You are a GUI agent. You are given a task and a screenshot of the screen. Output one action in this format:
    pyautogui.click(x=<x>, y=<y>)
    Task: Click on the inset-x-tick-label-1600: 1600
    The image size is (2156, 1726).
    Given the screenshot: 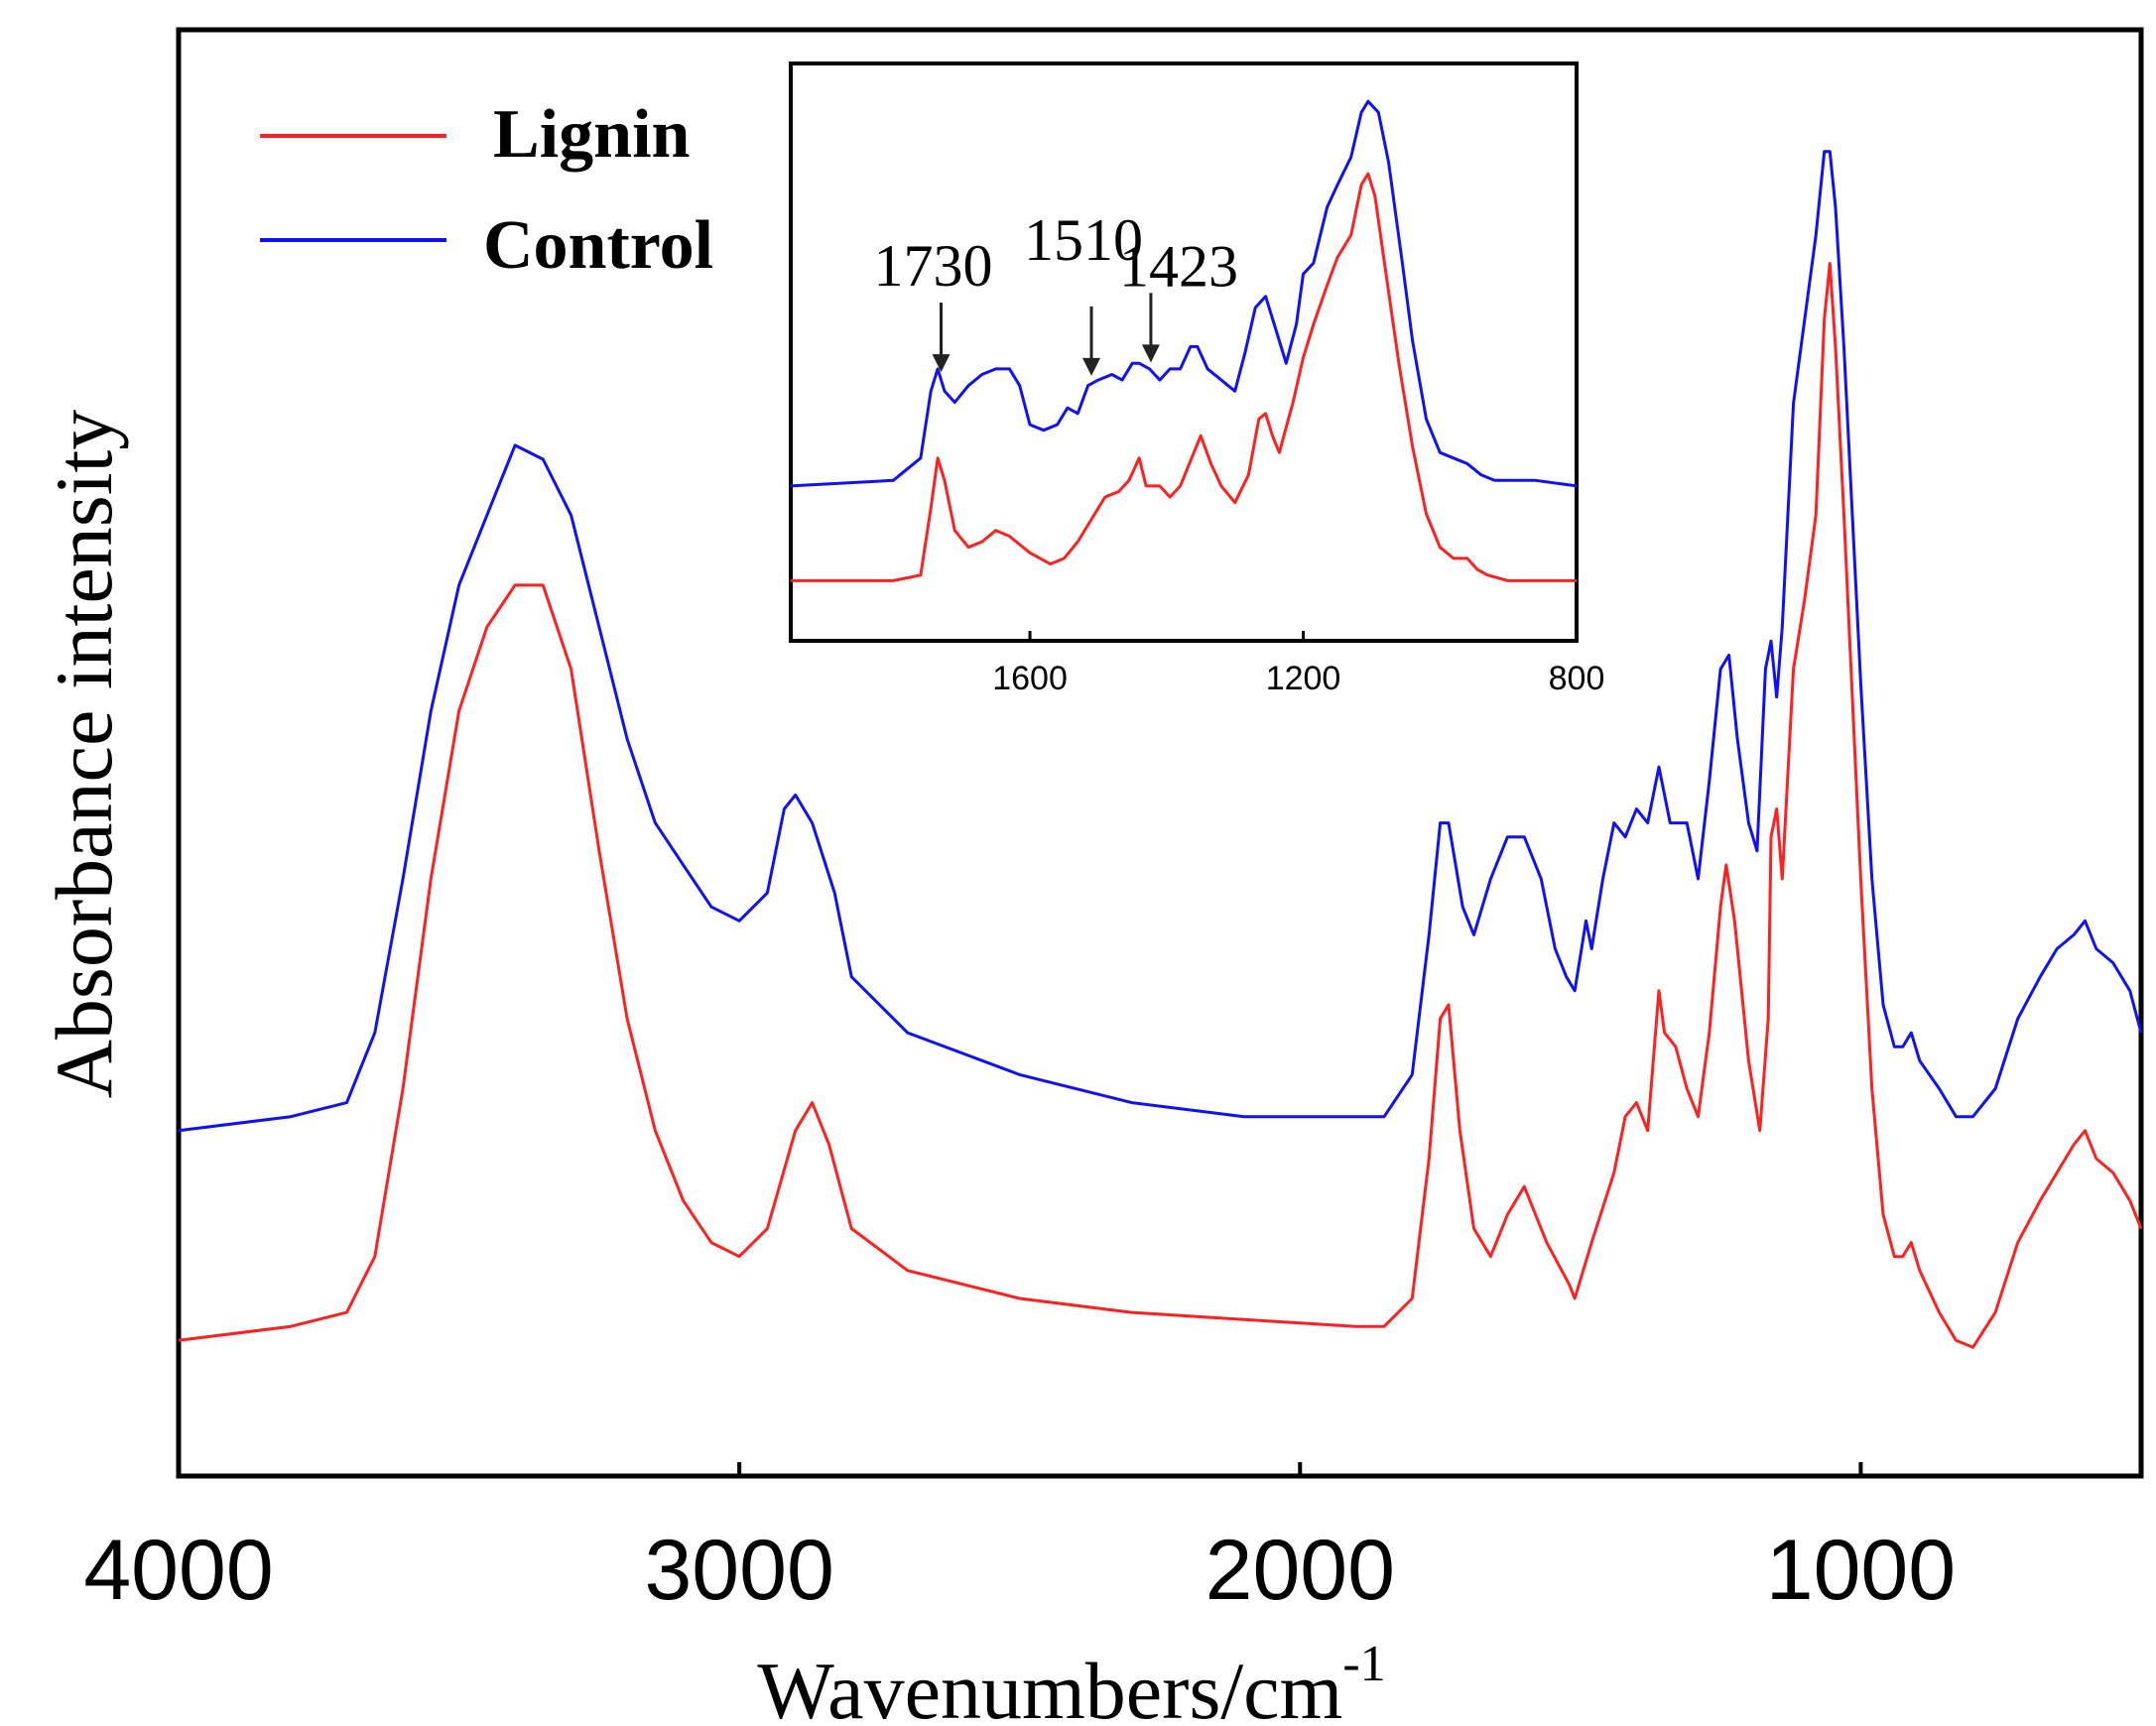 What is the action you would take?
    pyautogui.click(x=1030, y=678)
    